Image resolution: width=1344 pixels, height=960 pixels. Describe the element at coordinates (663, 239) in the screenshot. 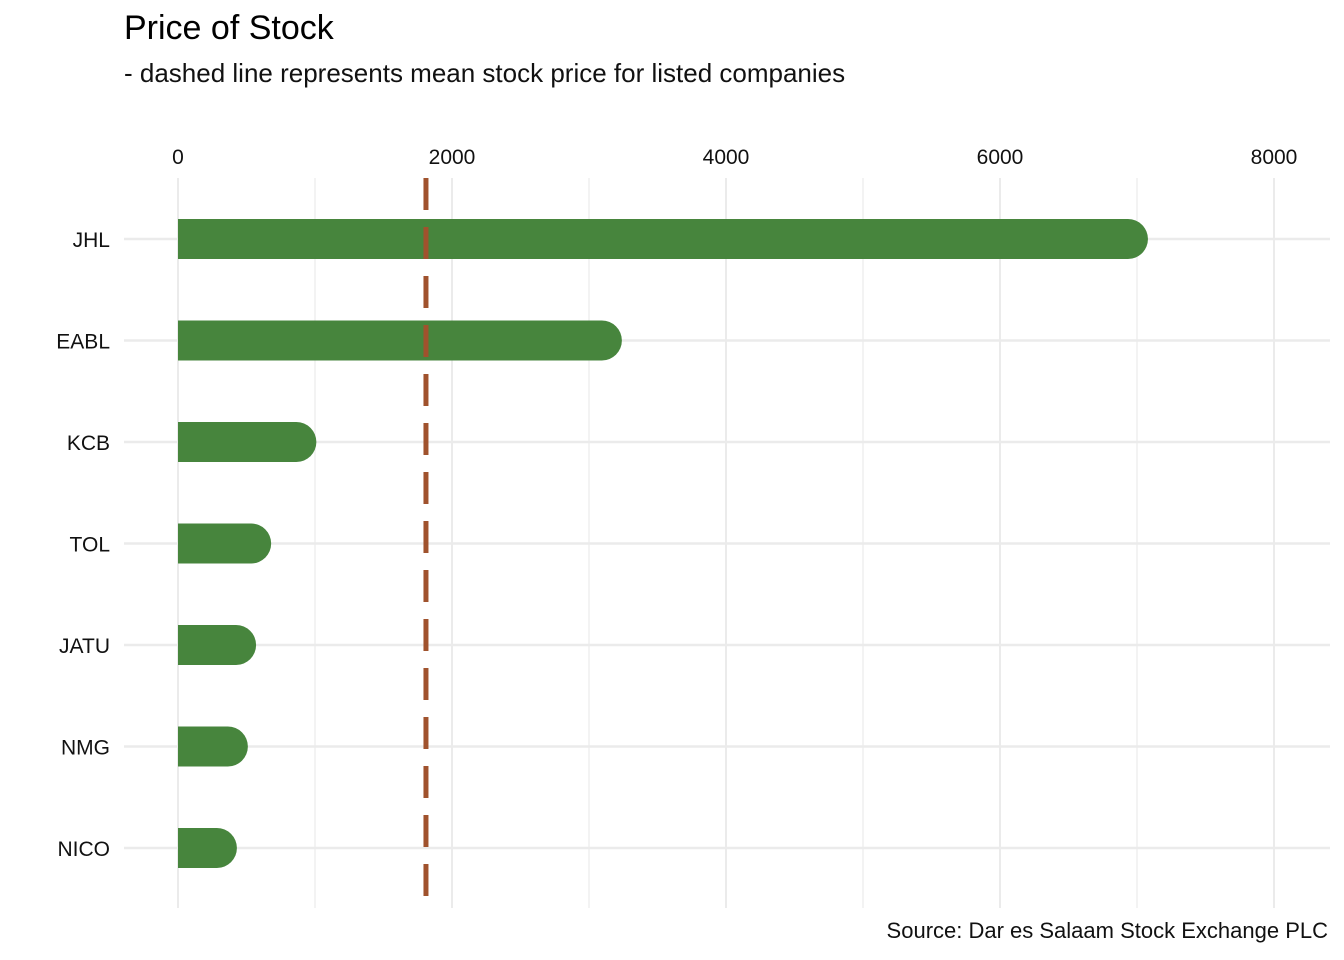

I see `bar-jhl` at that location.